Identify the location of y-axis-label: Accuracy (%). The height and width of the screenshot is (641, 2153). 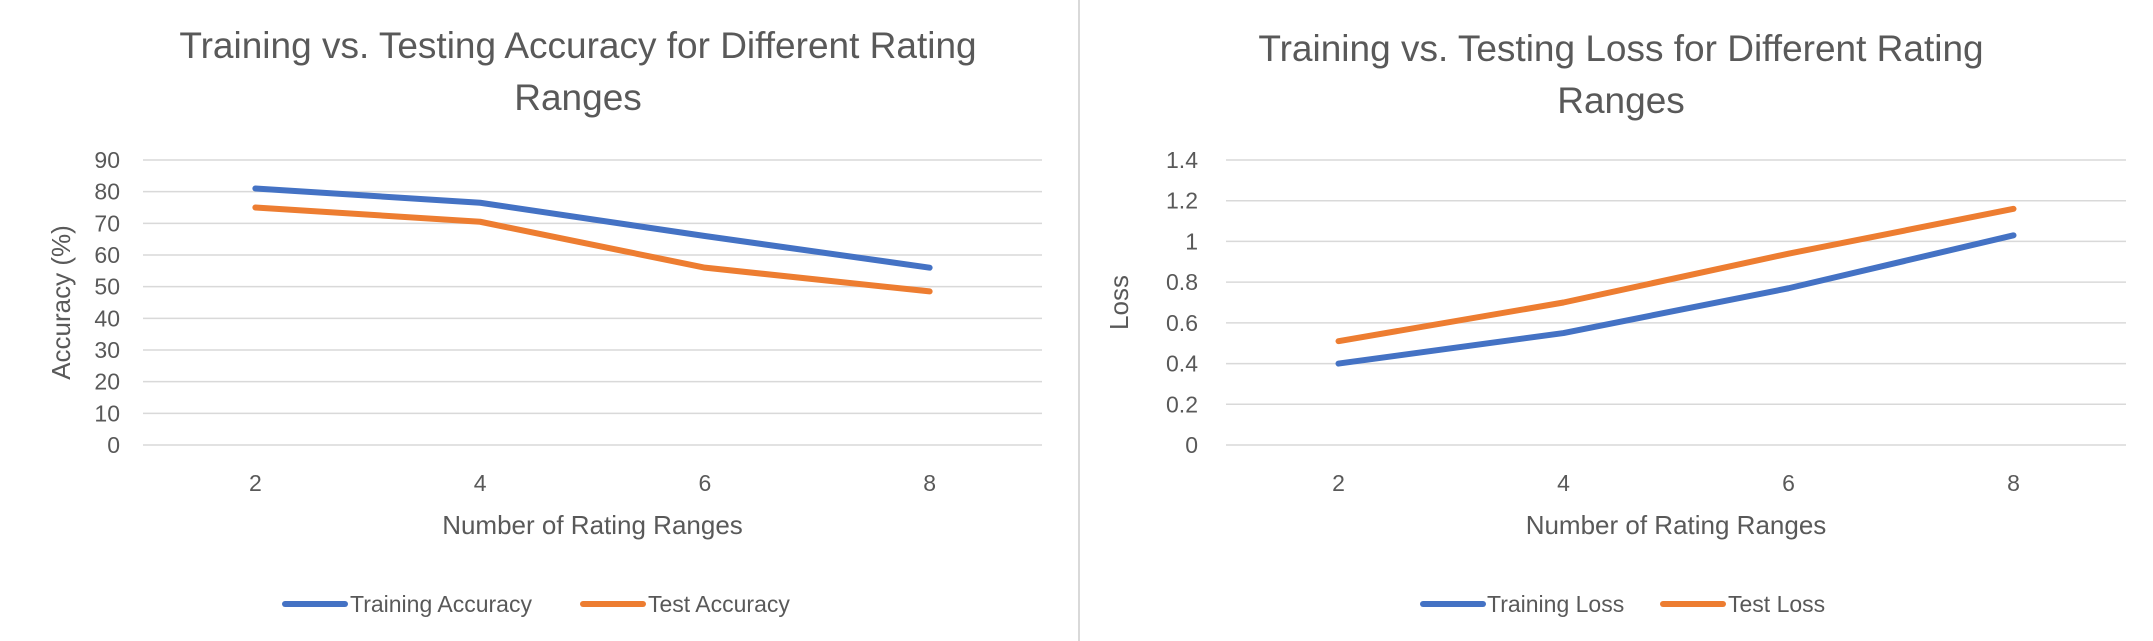
(61, 302).